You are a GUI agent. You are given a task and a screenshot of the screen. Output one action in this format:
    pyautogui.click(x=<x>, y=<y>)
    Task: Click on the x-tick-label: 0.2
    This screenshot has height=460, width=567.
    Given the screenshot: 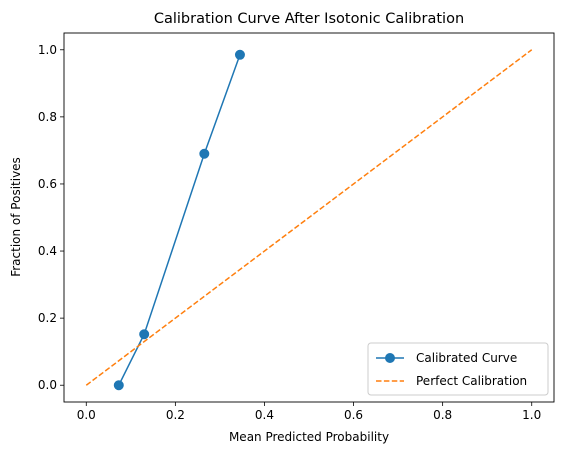 What is the action you would take?
    pyautogui.click(x=175, y=415)
    